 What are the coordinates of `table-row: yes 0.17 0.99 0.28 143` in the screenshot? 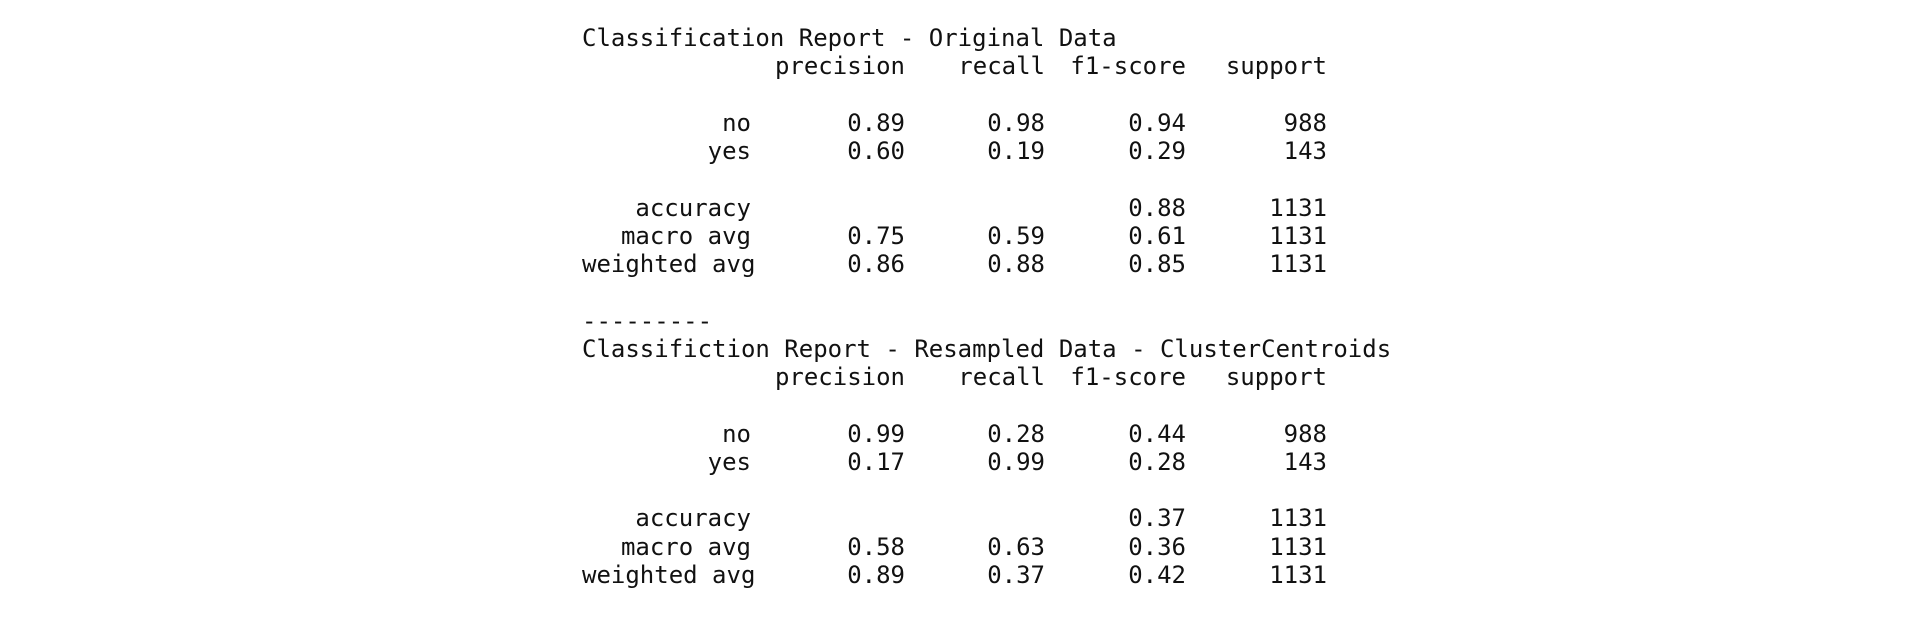 It's located at (986, 462).